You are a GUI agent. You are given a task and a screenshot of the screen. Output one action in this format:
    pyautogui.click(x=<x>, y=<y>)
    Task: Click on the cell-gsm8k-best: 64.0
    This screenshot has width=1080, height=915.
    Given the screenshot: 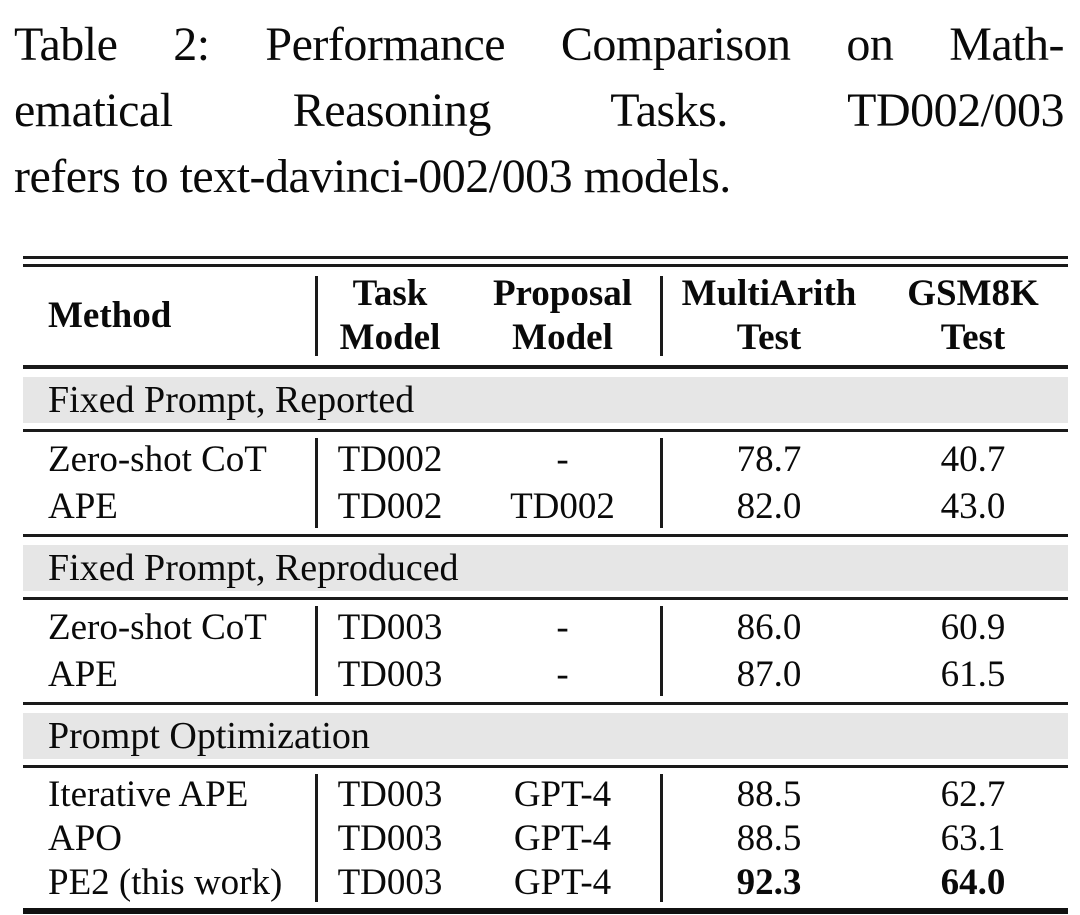 What is the action you would take?
    pyautogui.click(x=973, y=882)
    